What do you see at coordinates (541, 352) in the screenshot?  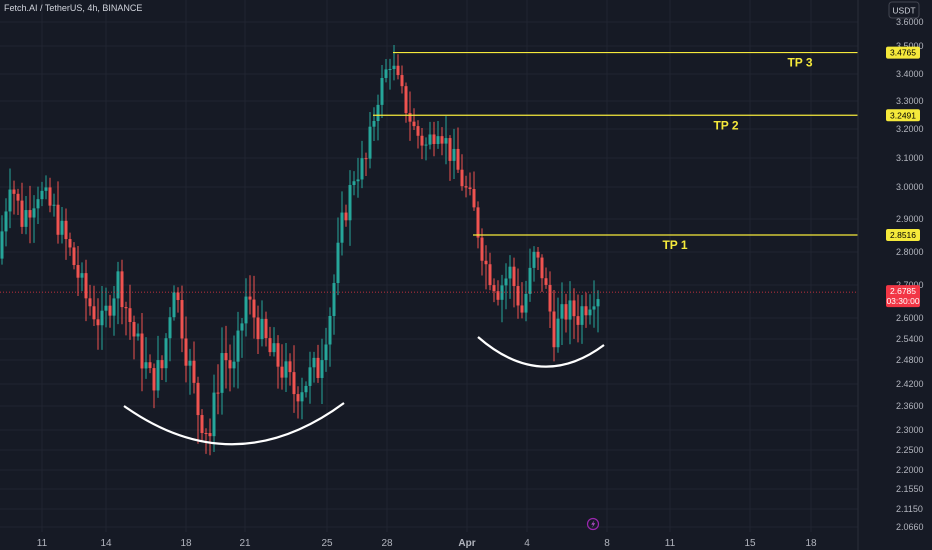 I see `right-bottom-arc` at bounding box center [541, 352].